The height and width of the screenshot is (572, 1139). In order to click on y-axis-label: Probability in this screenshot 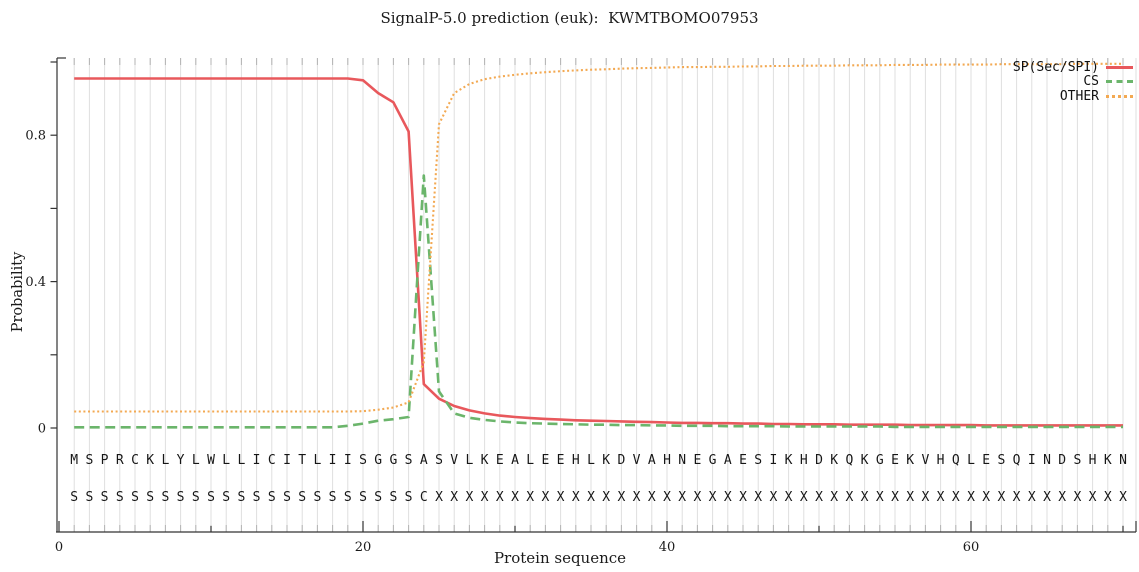, I will do `click(18, 292)`.